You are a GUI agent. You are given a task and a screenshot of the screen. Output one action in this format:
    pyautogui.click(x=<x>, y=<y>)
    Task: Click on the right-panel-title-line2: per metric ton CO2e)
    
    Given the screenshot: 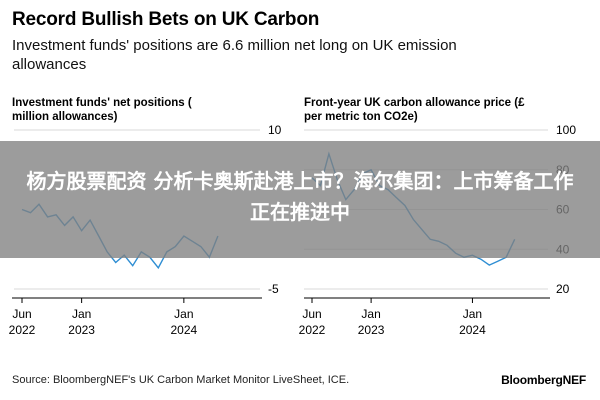 What is the action you would take?
    pyautogui.click(x=361, y=117)
    